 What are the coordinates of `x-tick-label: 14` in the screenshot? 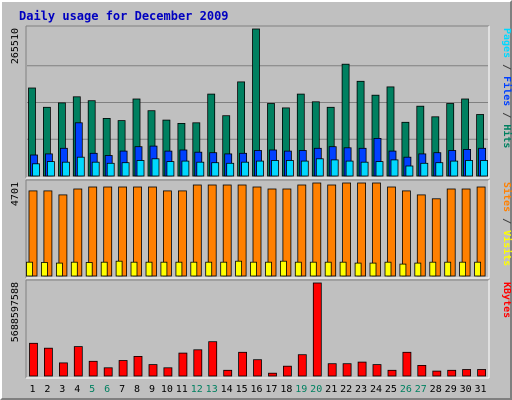 It's located at (227, 389).